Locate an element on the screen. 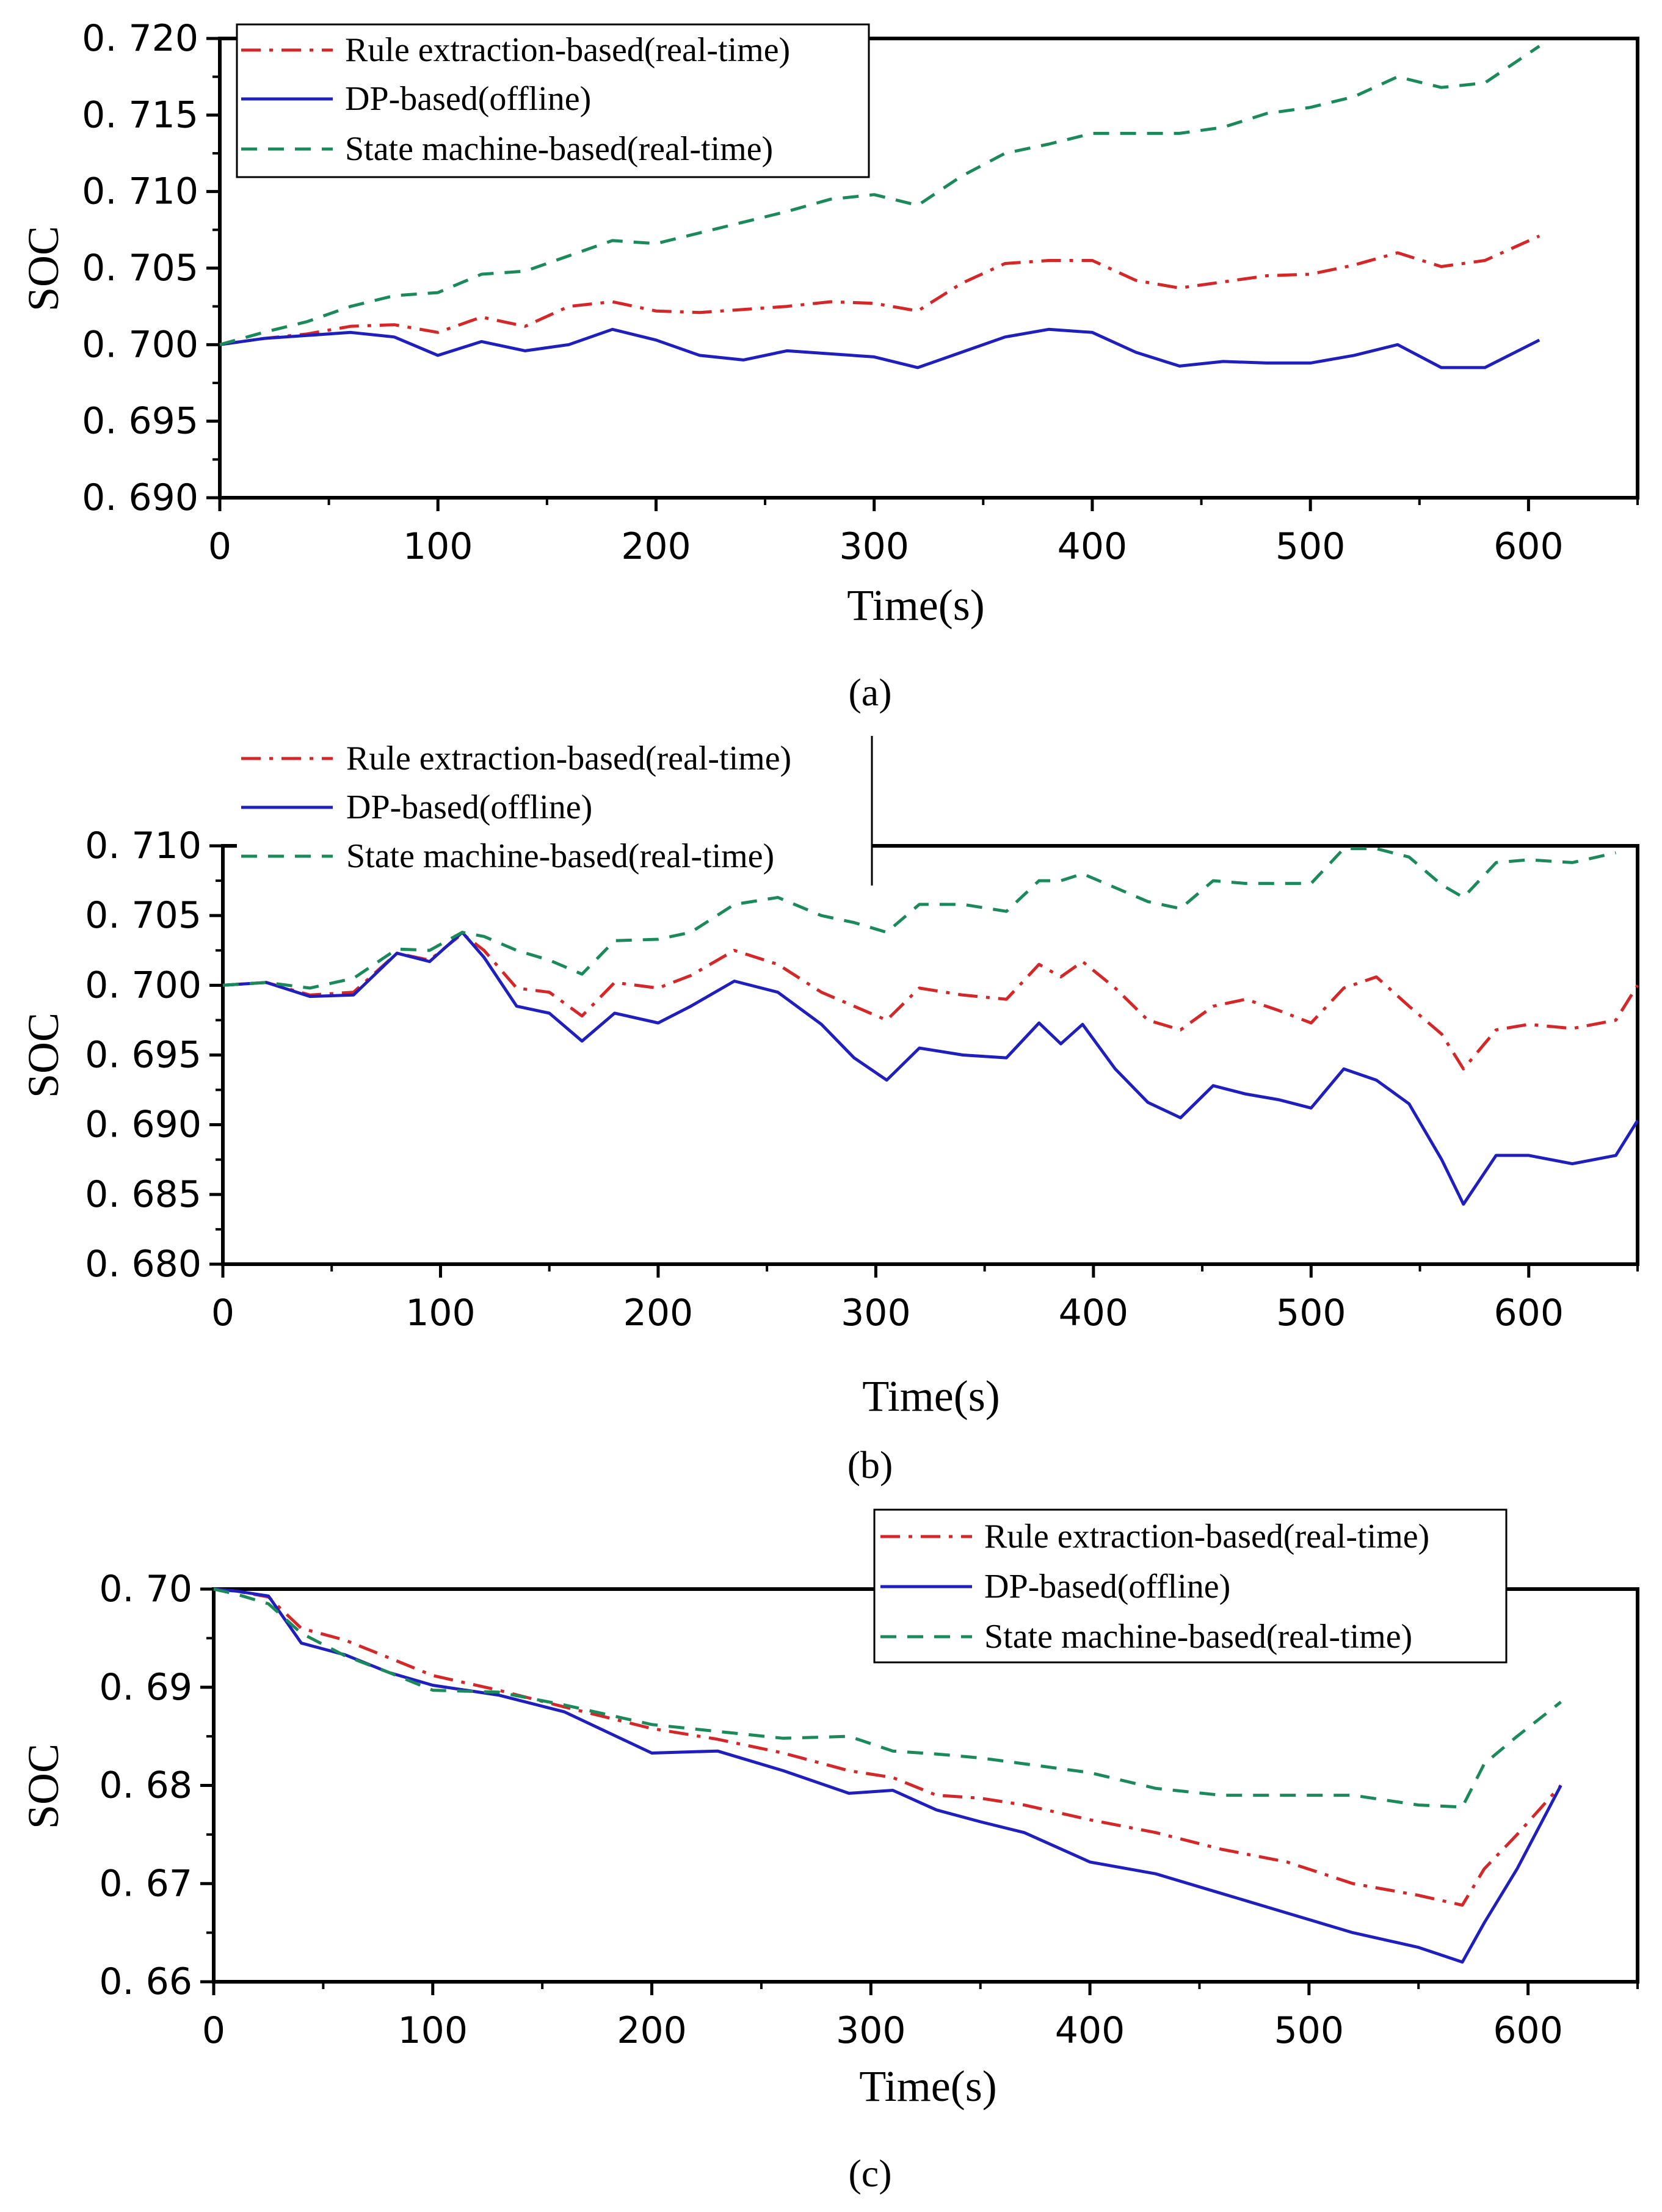  panel-label-a: (a) is located at coordinates (869, 692).